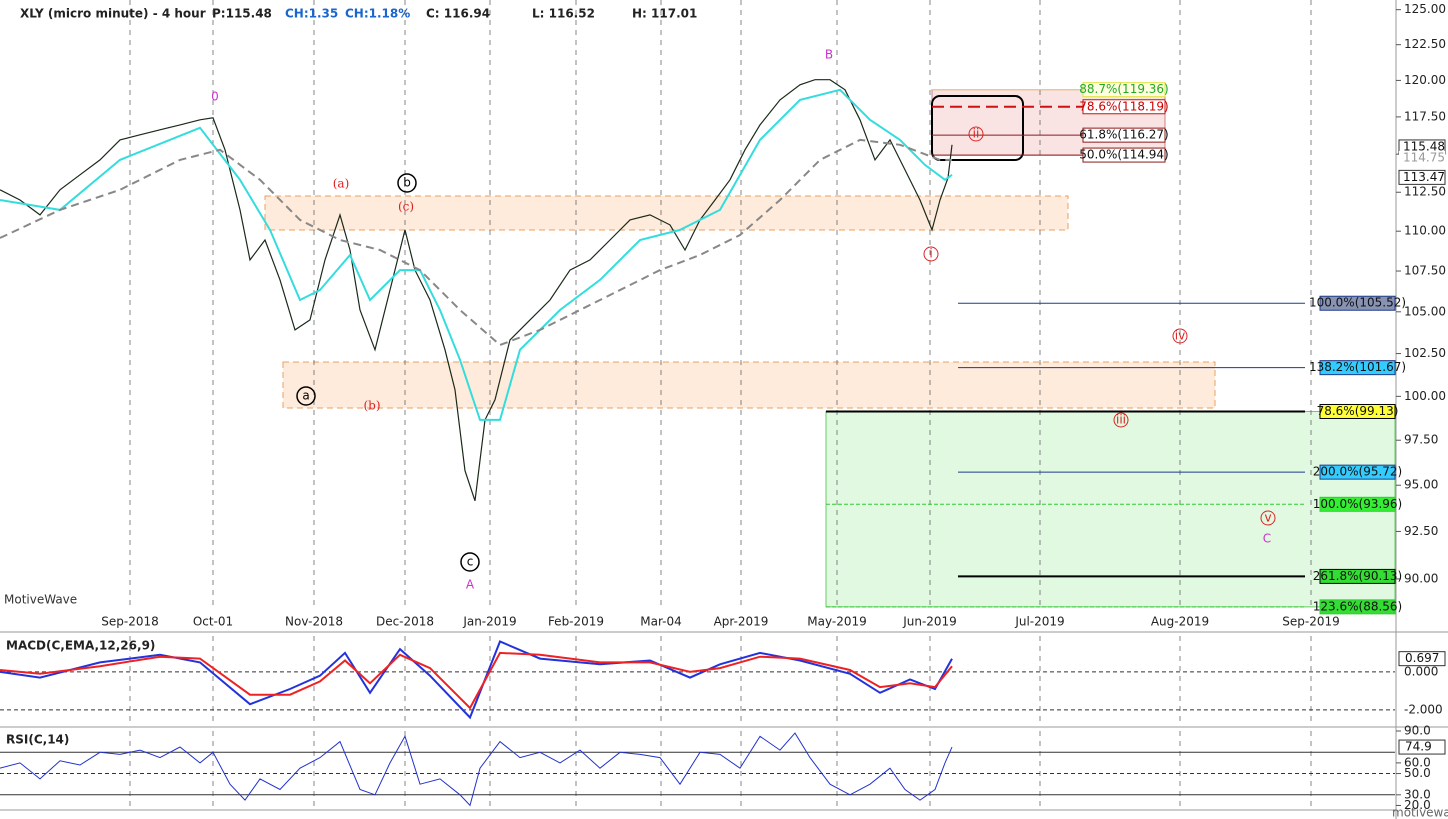  I want to click on x-tick-label: Jul-2019, so click(1039, 622).